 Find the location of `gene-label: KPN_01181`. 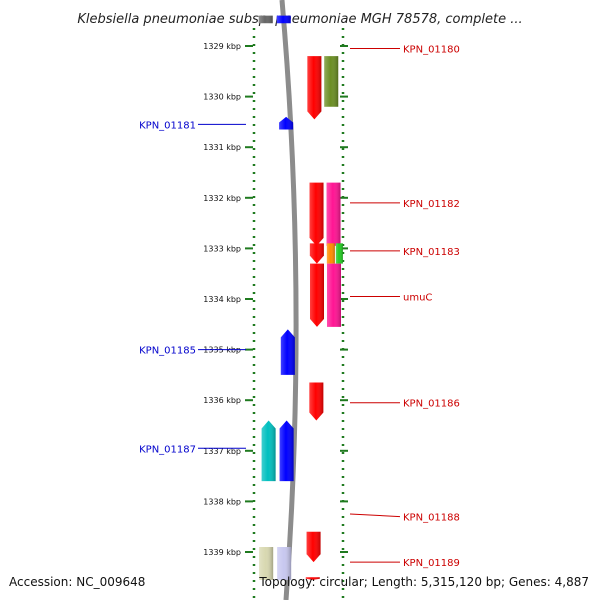

gene-label: KPN_01181 is located at coordinates (167, 125).